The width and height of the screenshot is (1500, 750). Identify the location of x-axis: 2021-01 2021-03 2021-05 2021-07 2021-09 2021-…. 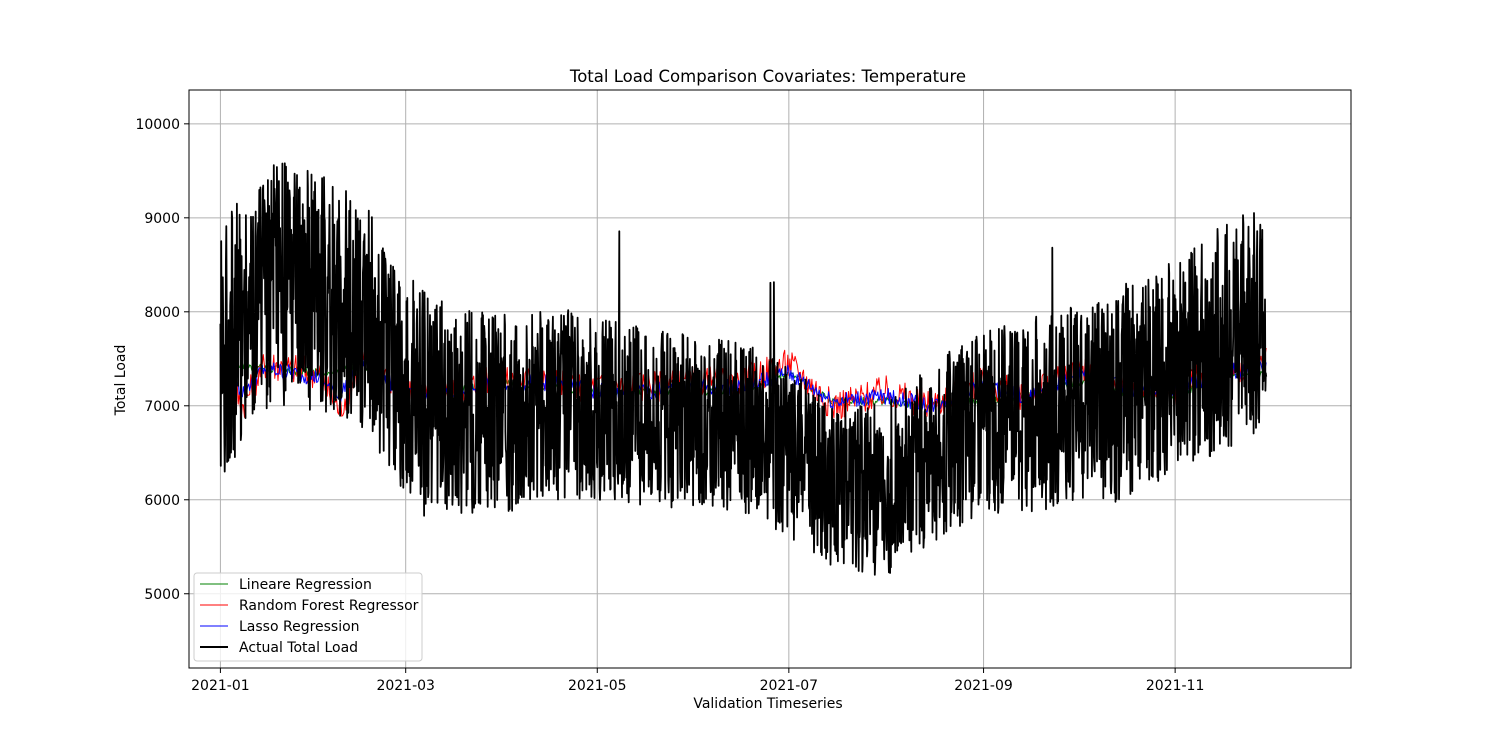
(697, 681).